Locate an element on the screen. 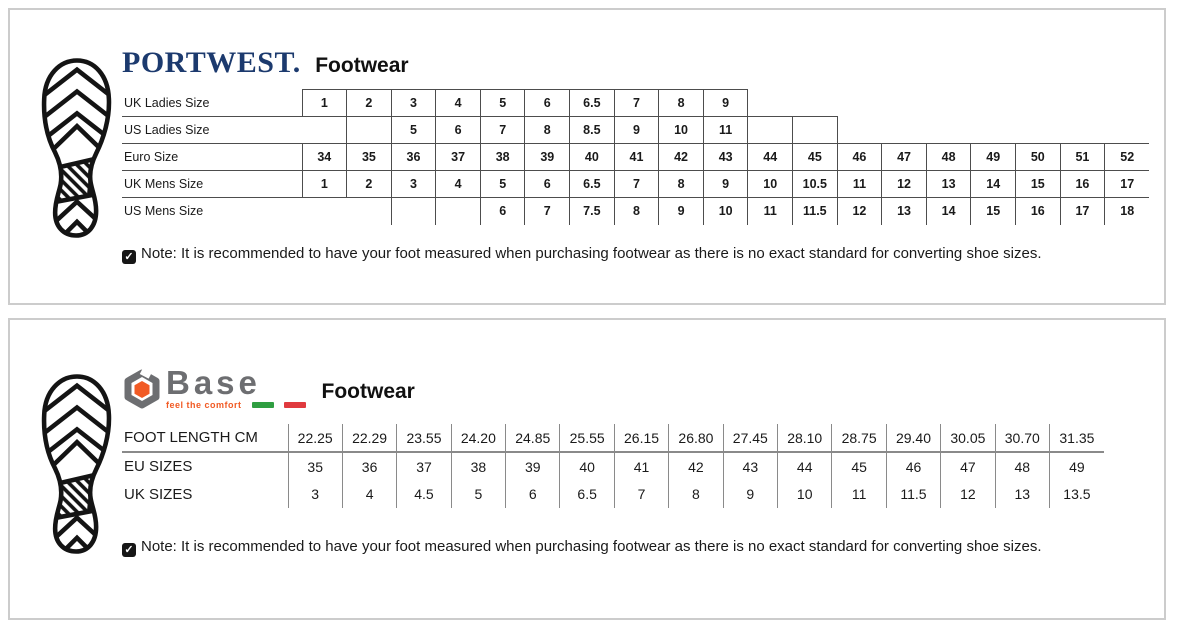 This screenshot has height=625, width=1177. base-footwear-title: Footwear is located at coordinates (368, 391).